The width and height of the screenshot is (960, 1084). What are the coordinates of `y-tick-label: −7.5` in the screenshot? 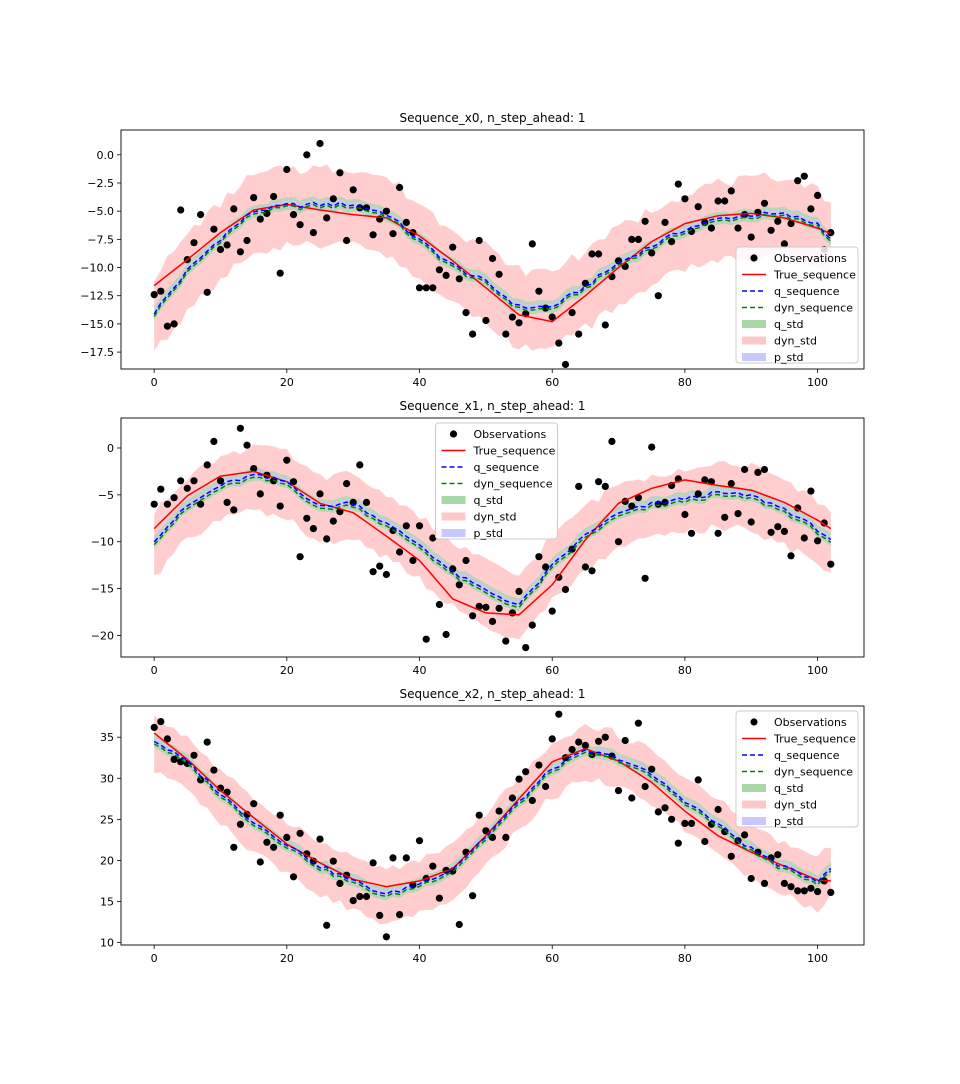 It's located at (100, 239).